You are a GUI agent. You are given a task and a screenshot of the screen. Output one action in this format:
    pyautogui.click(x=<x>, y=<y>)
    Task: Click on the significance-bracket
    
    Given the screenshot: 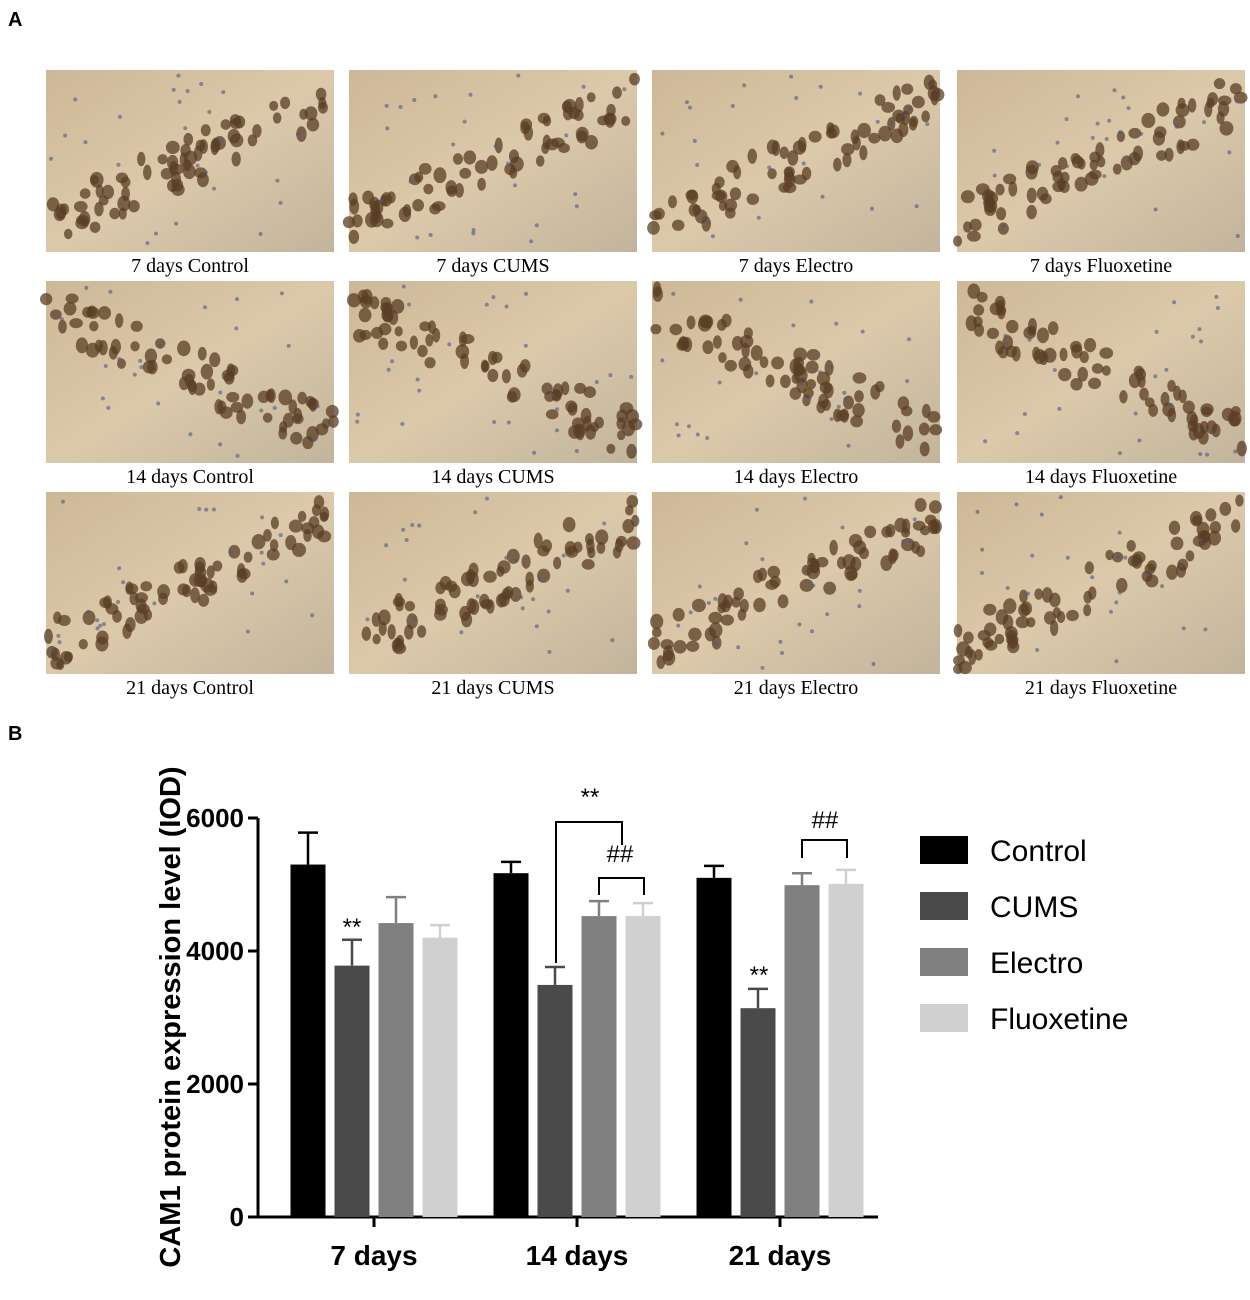 What is the action you would take?
    pyautogui.click(x=589, y=892)
    